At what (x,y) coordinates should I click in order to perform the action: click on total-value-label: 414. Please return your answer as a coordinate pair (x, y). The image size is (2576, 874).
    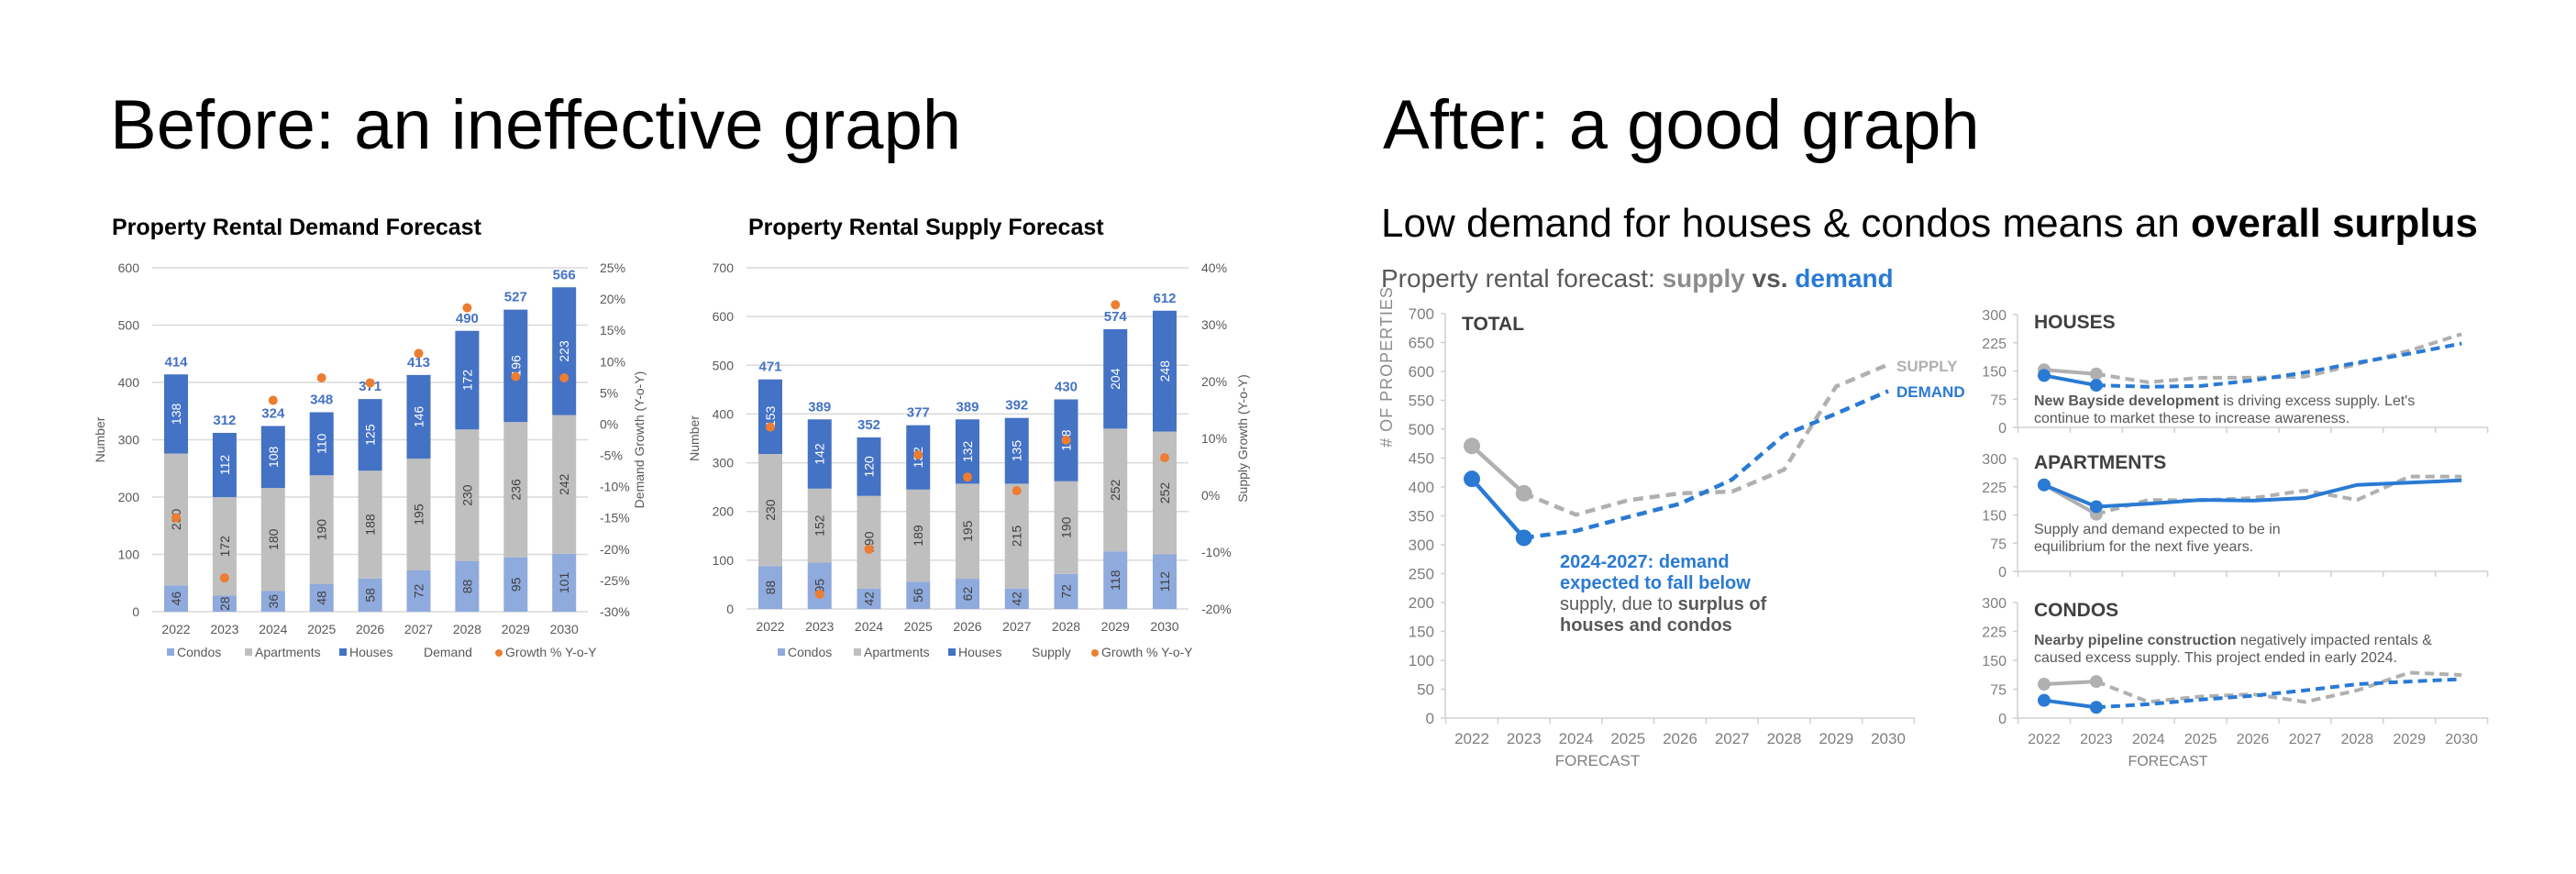
    Looking at the image, I should click on (176, 362).